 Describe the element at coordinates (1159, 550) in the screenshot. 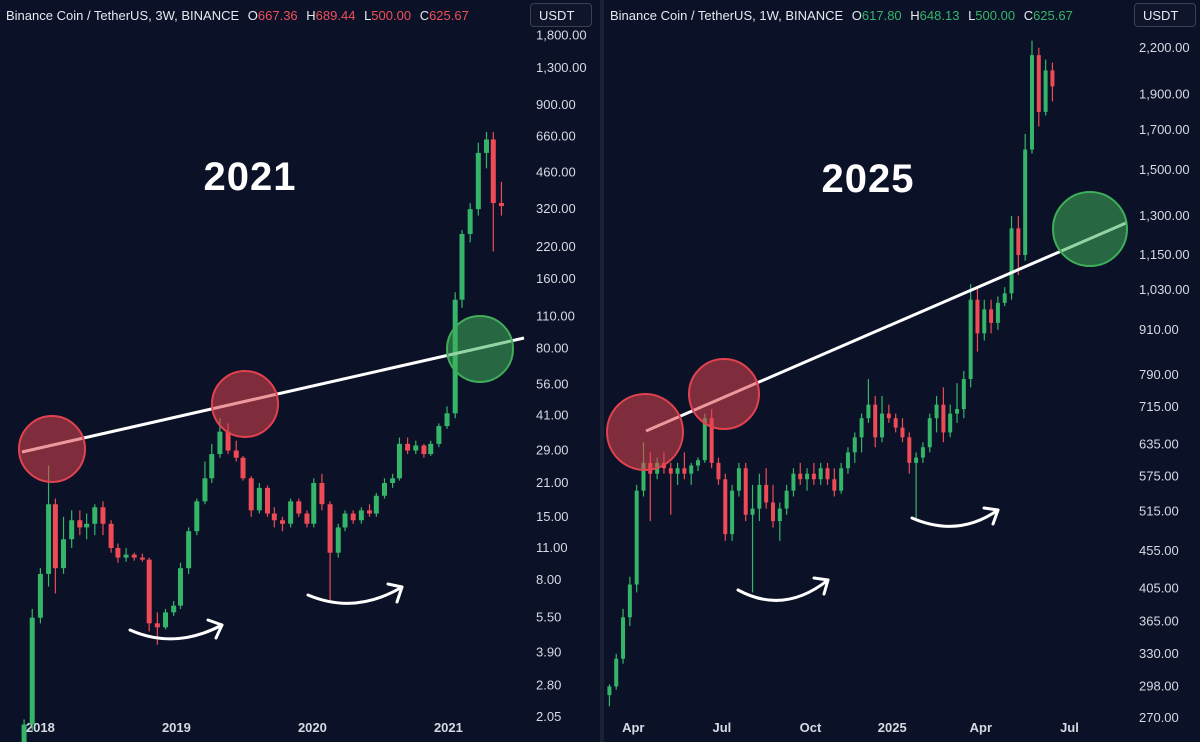

I see `y-tick-label: 455.00` at that location.